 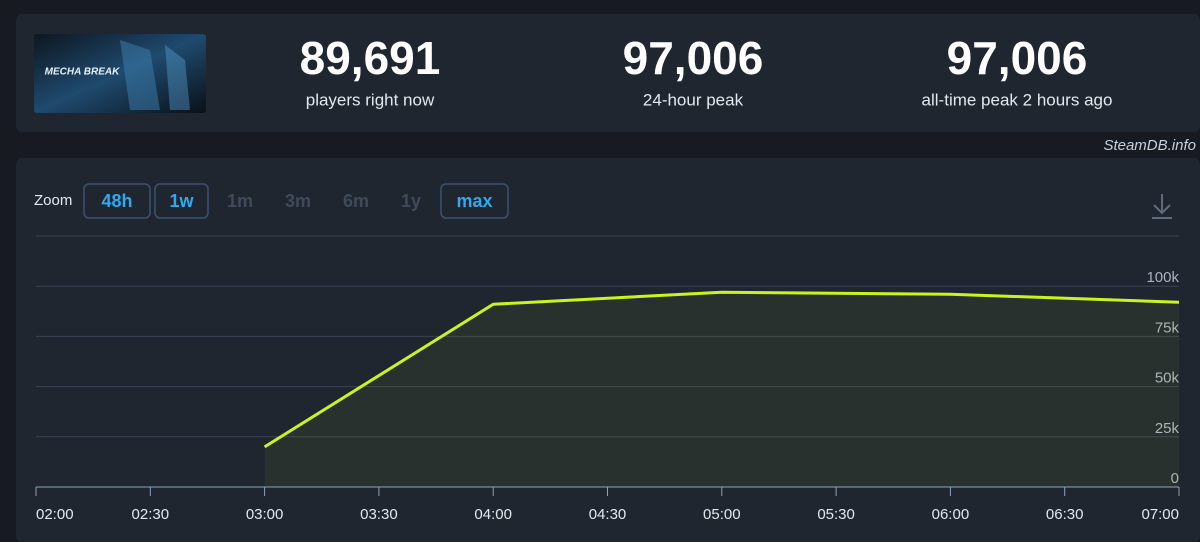 What do you see at coordinates (370, 58) in the screenshot?
I see `stat-value: 89,691` at bounding box center [370, 58].